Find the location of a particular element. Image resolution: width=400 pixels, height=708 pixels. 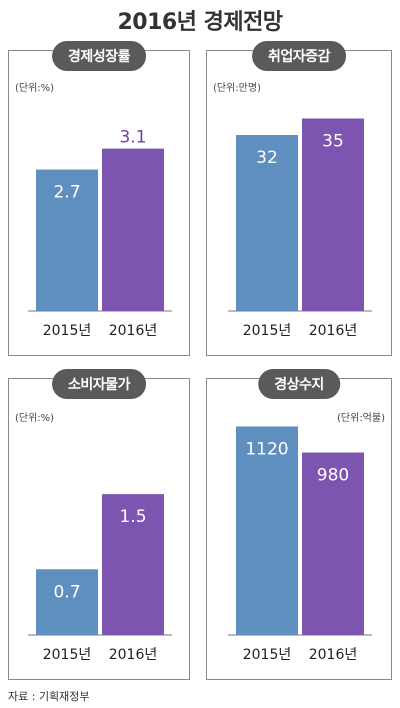

data-label-2015: 2.7 is located at coordinates (66, 193).